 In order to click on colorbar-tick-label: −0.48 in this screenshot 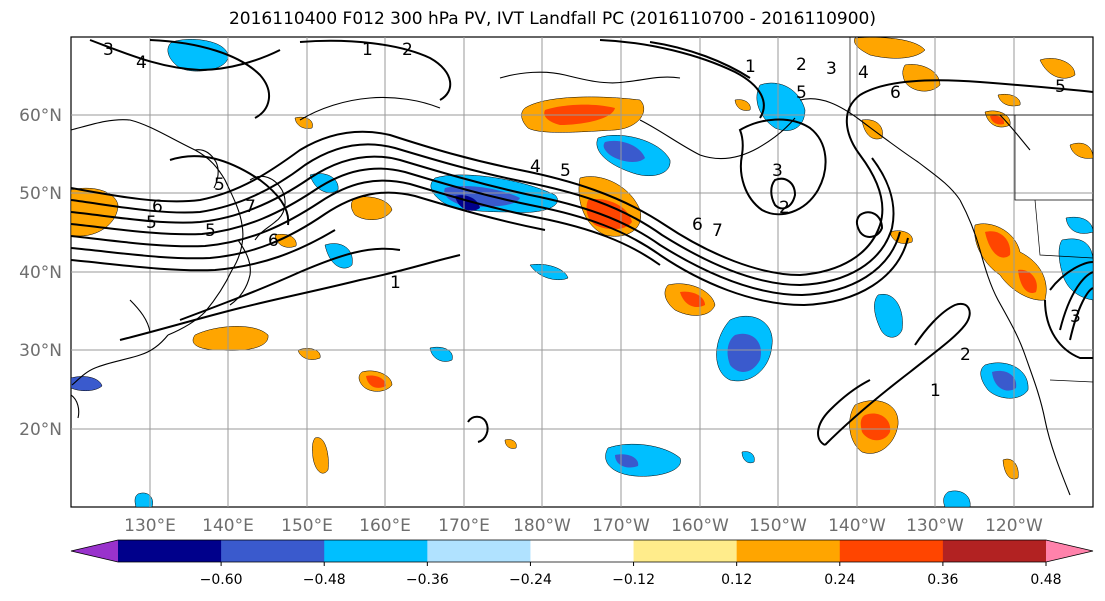, I will do `click(324, 580)`.